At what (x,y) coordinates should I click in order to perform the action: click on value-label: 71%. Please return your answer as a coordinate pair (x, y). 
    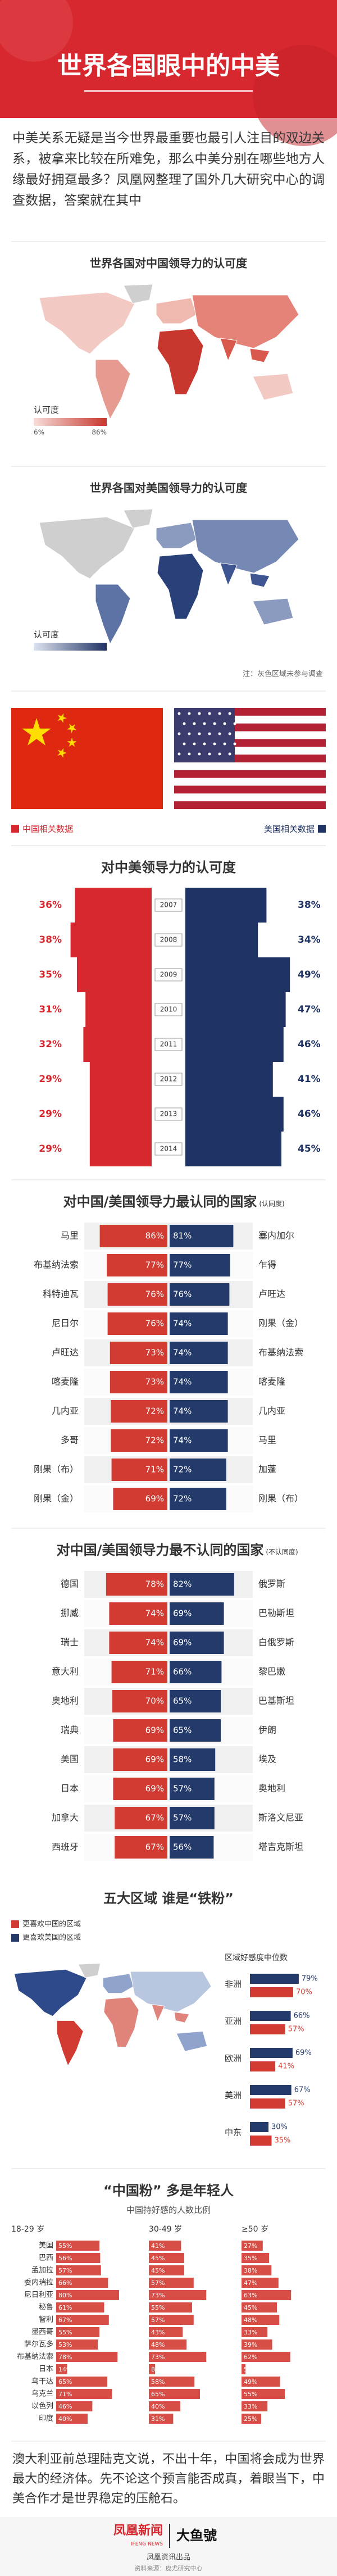
    Looking at the image, I should click on (154, 1470).